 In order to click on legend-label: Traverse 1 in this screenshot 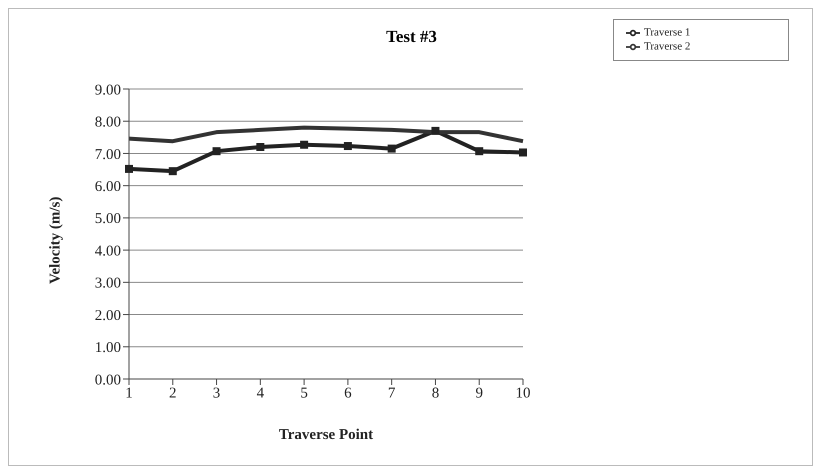, I will do `click(667, 32)`.